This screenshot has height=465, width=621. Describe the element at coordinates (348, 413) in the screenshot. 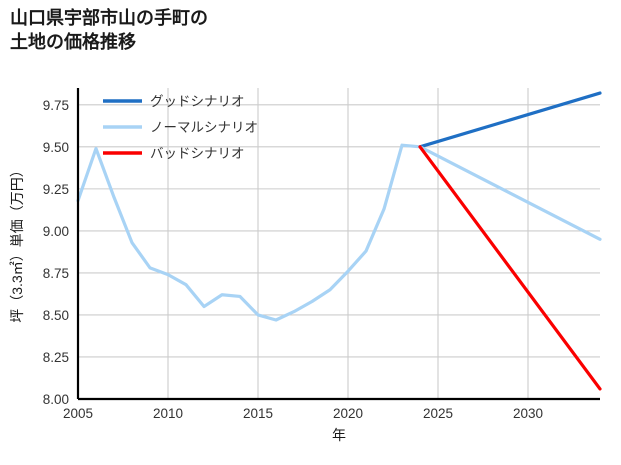

I see `x-tick-label: 2020` at that location.